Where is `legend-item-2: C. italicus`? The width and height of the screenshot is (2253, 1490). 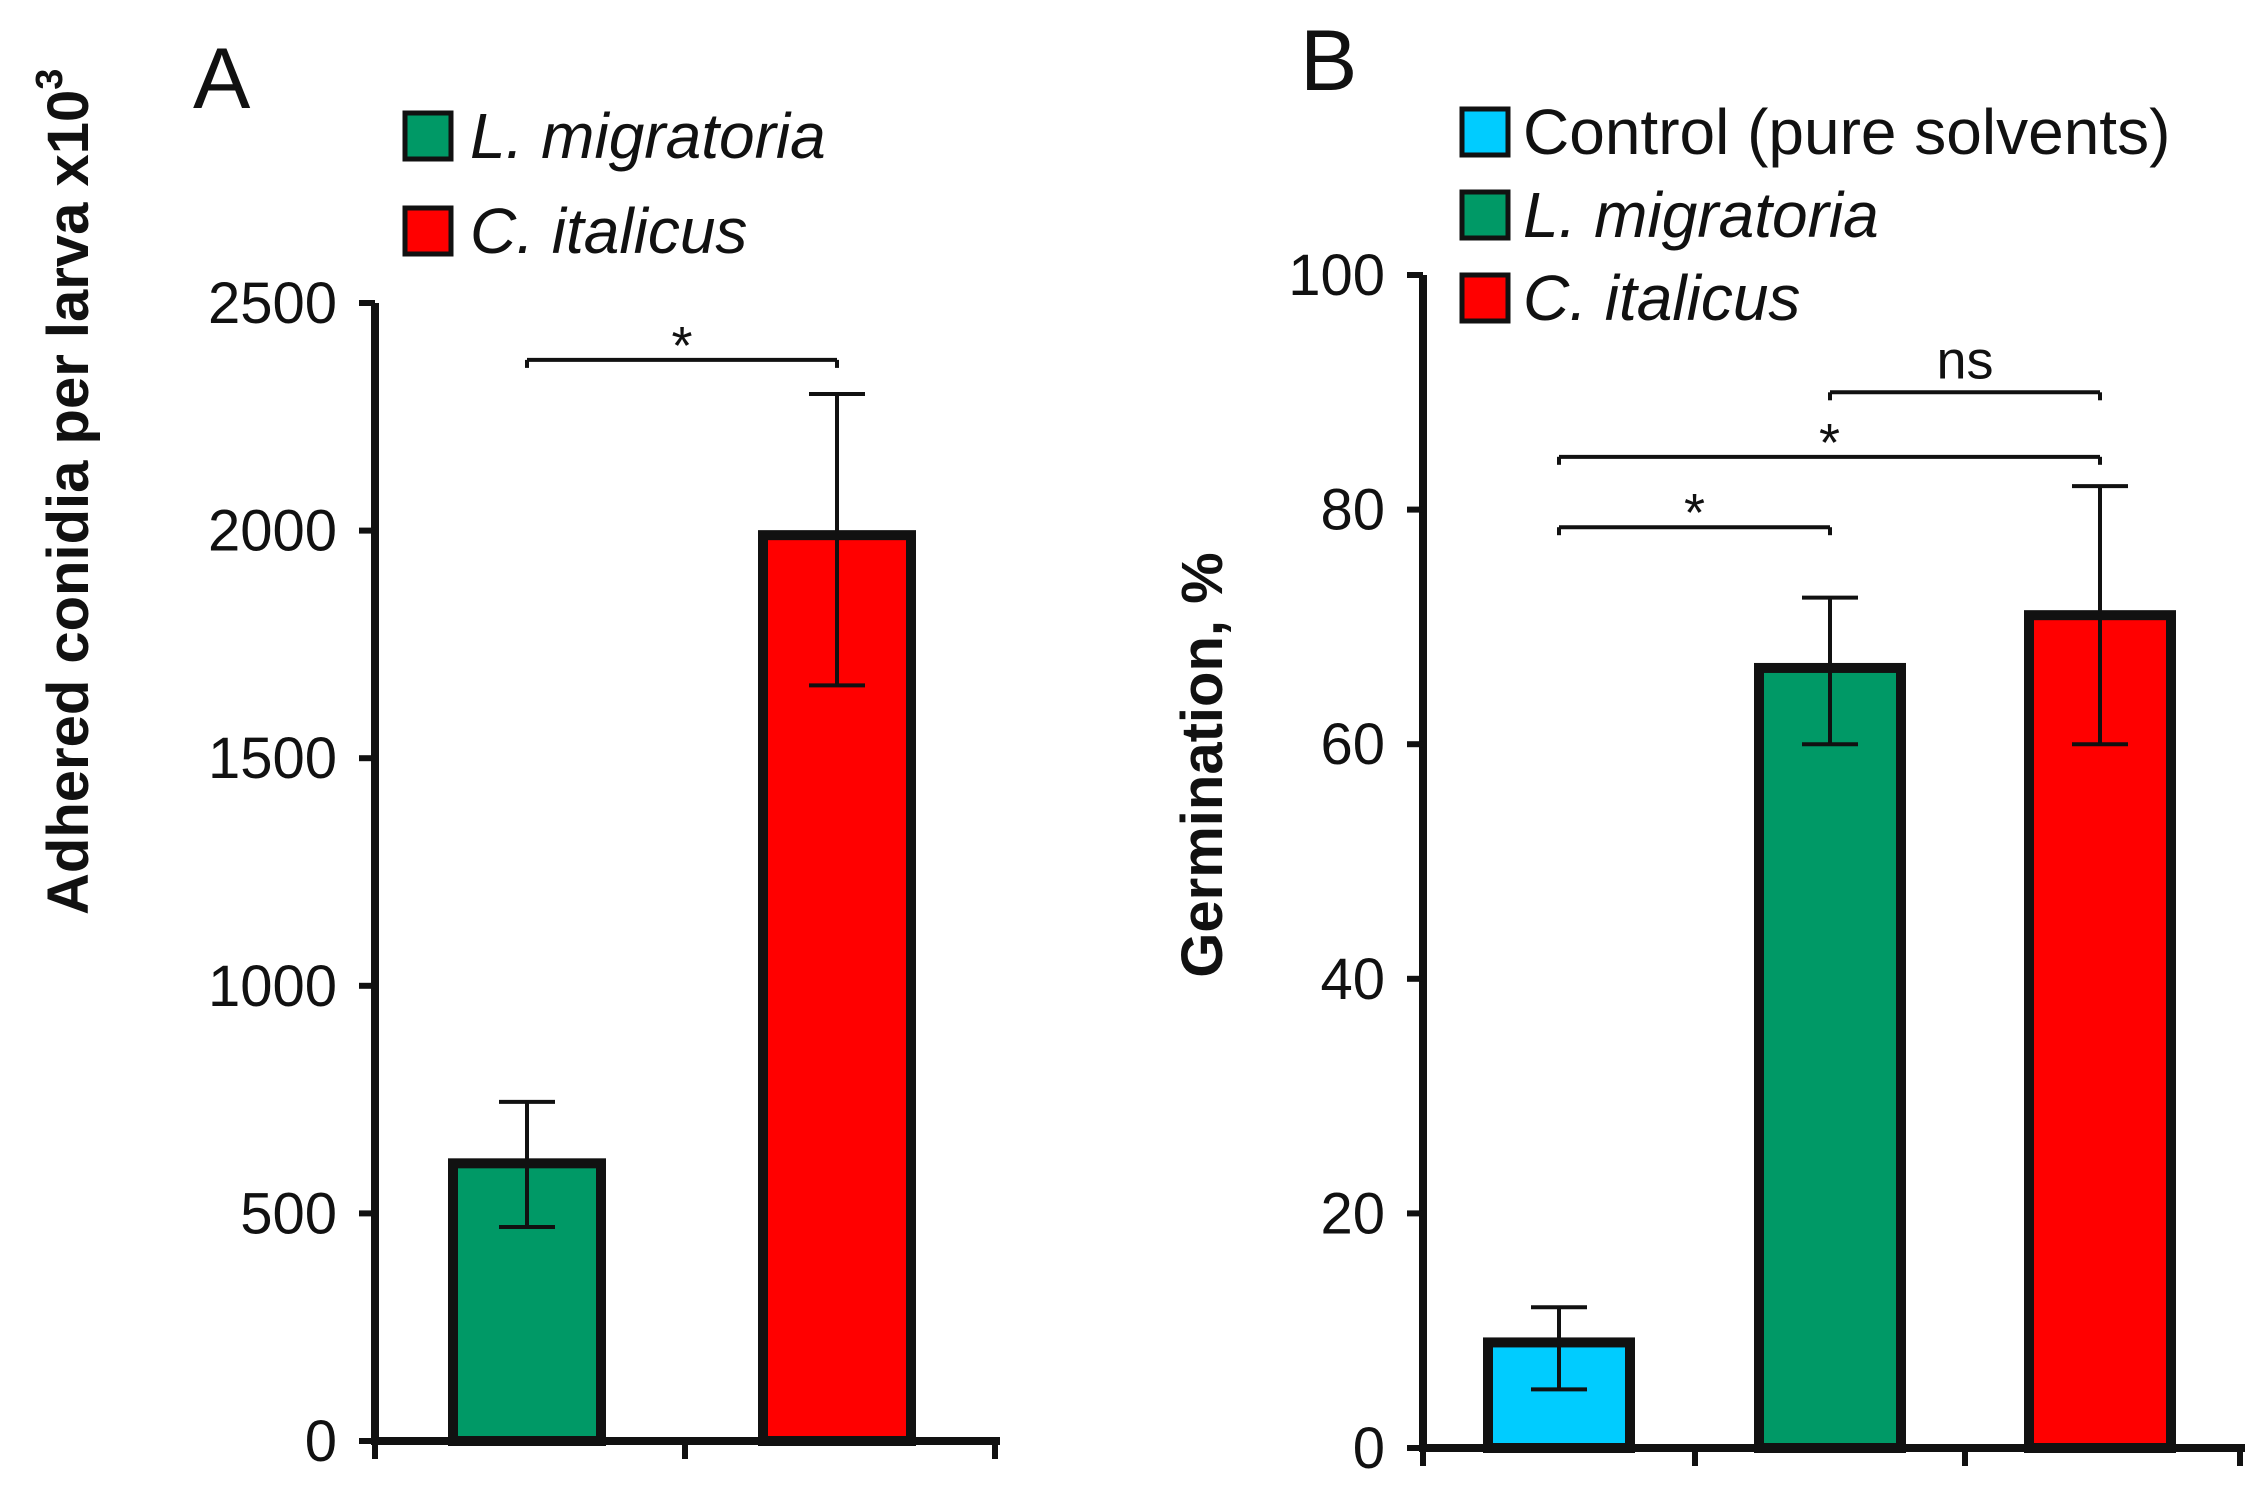 legend-item-2: C. italicus is located at coordinates (574, 231).